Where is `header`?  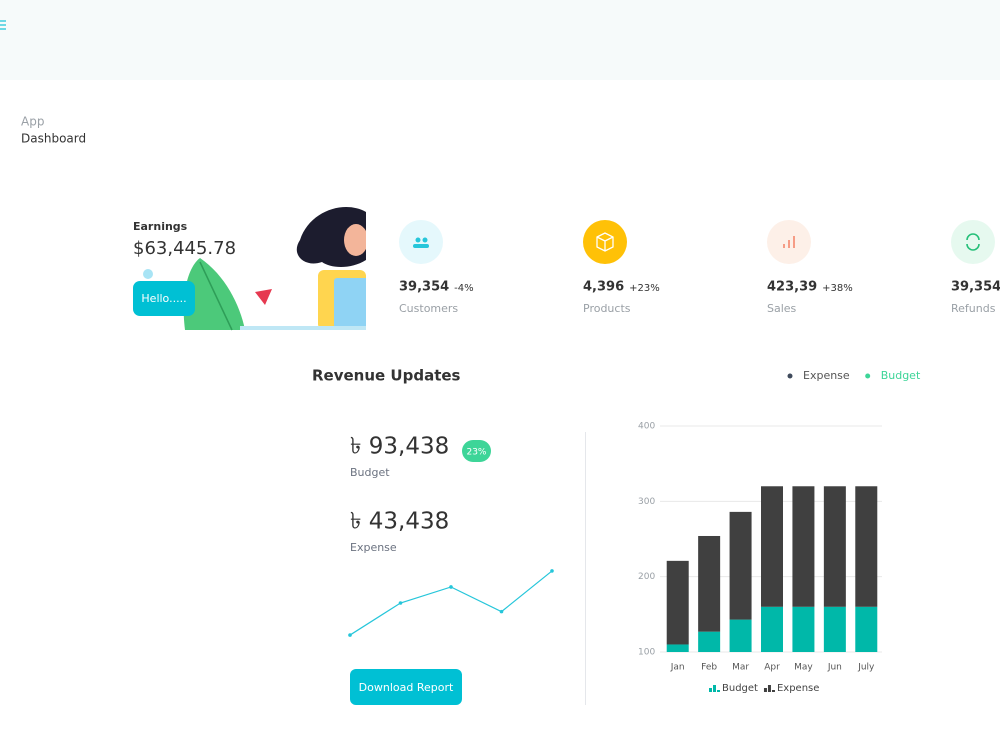 header is located at coordinates (500, 40).